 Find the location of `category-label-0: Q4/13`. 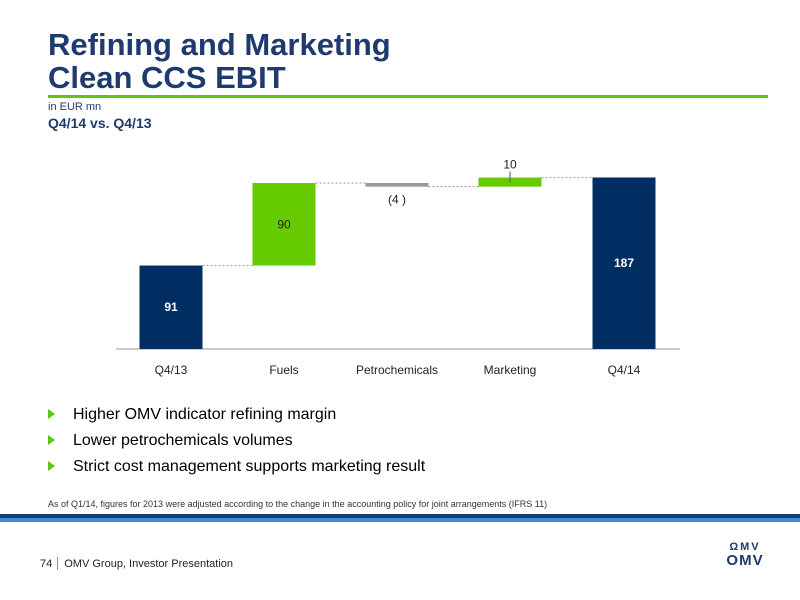

category-label-0: Q4/13 is located at coordinates (171, 370).